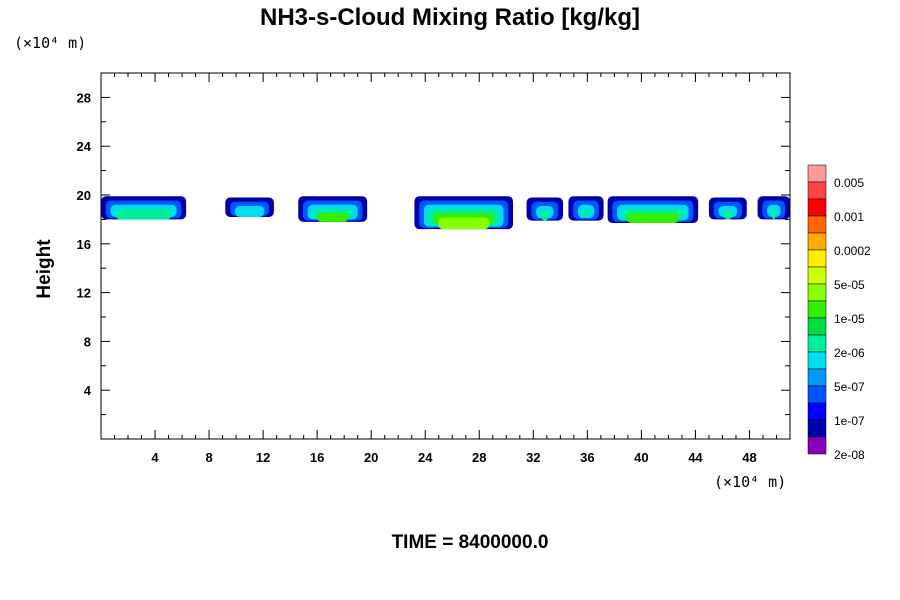 The image size is (900, 600). I want to click on y-tick-label: 8, so click(87, 341).